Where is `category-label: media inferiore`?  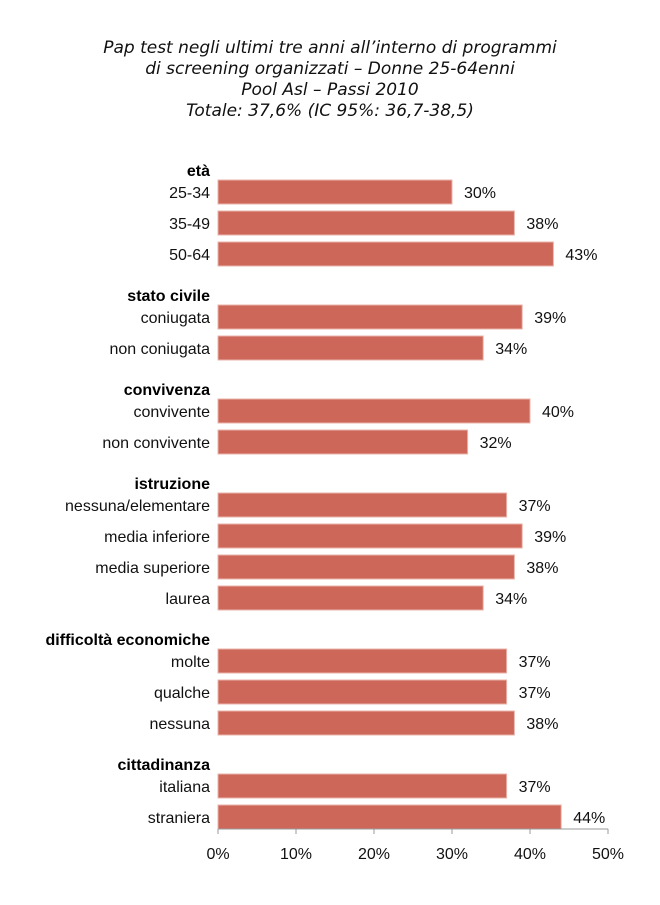 category-label: media inferiore is located at coordinates (157, 537).